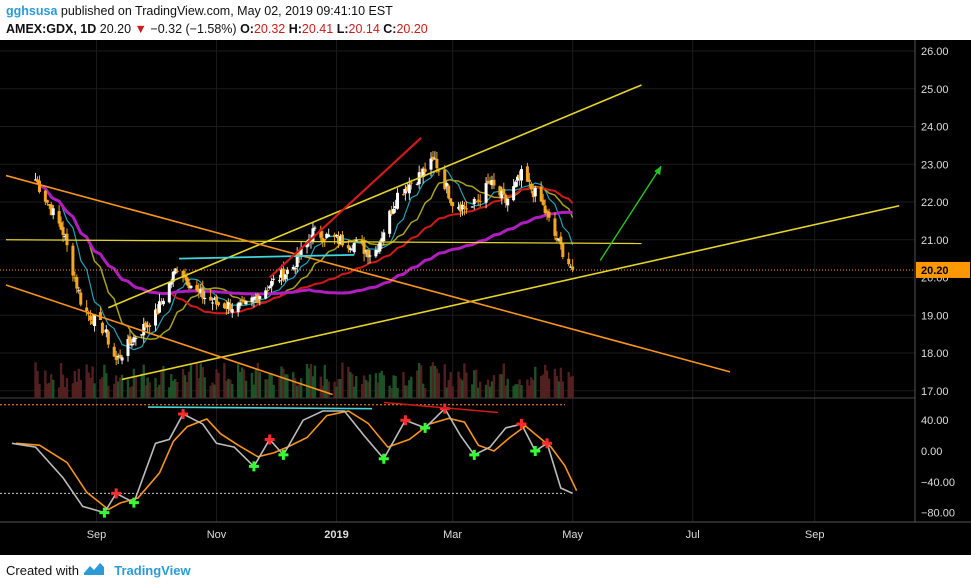 This screenshot has width=971, height=586. What do you see at coordinates (938, 483) in the screenshot?
I see `osc-tick-label: −40.00` at bounding box center [938, 483].